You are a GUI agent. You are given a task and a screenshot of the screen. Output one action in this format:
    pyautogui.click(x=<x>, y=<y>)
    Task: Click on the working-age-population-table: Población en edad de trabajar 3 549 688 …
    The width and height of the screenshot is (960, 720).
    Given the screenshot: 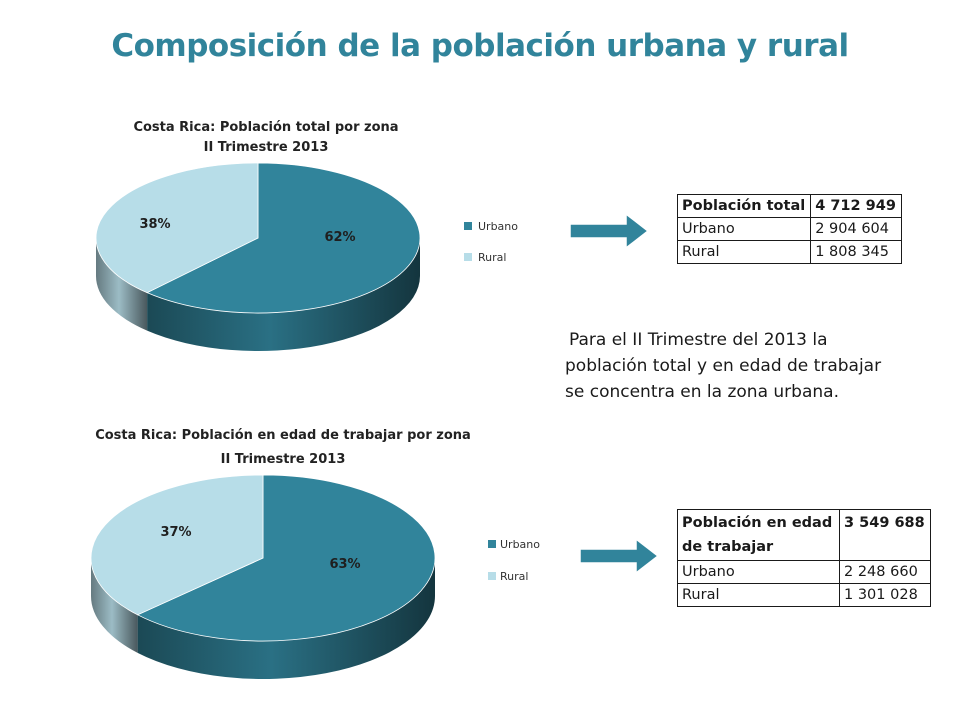 What is the action you would take?
    pyautogui.click(x=804, y=558)
    